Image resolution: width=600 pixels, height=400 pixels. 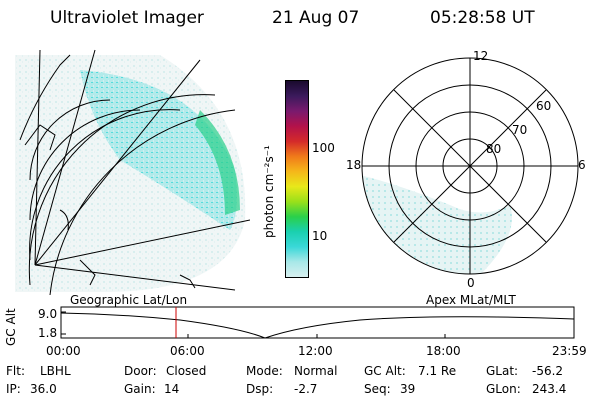 I want to click on timeline-left-label: Geographic Lat/Lon, so click(x=129, y=300).